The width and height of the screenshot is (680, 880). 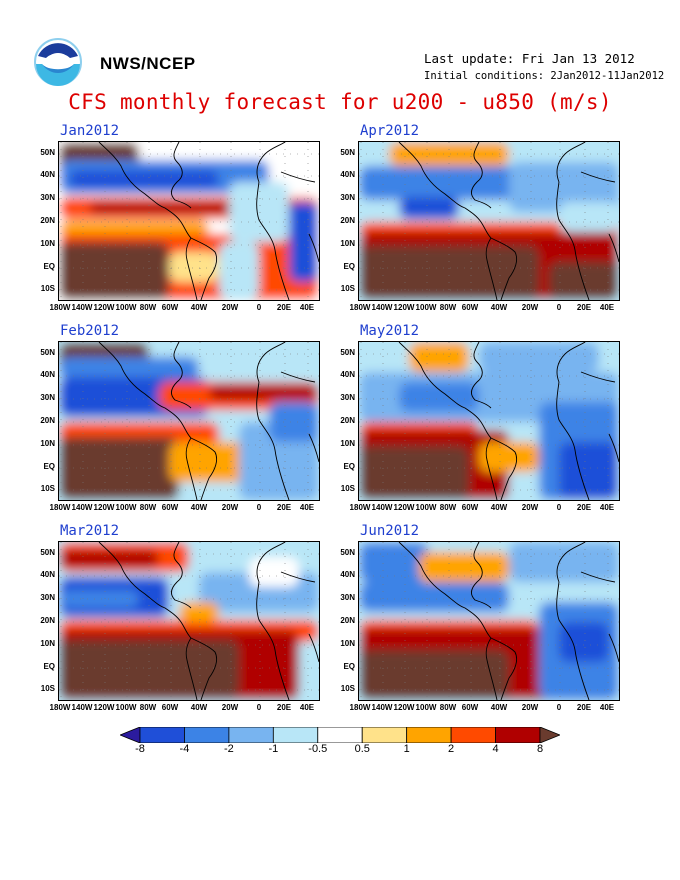 What do you see at coordinates (90, 331) in the screenshot?
I see `panel-title-feb: Feb2012` at bounding box center [90, 331].